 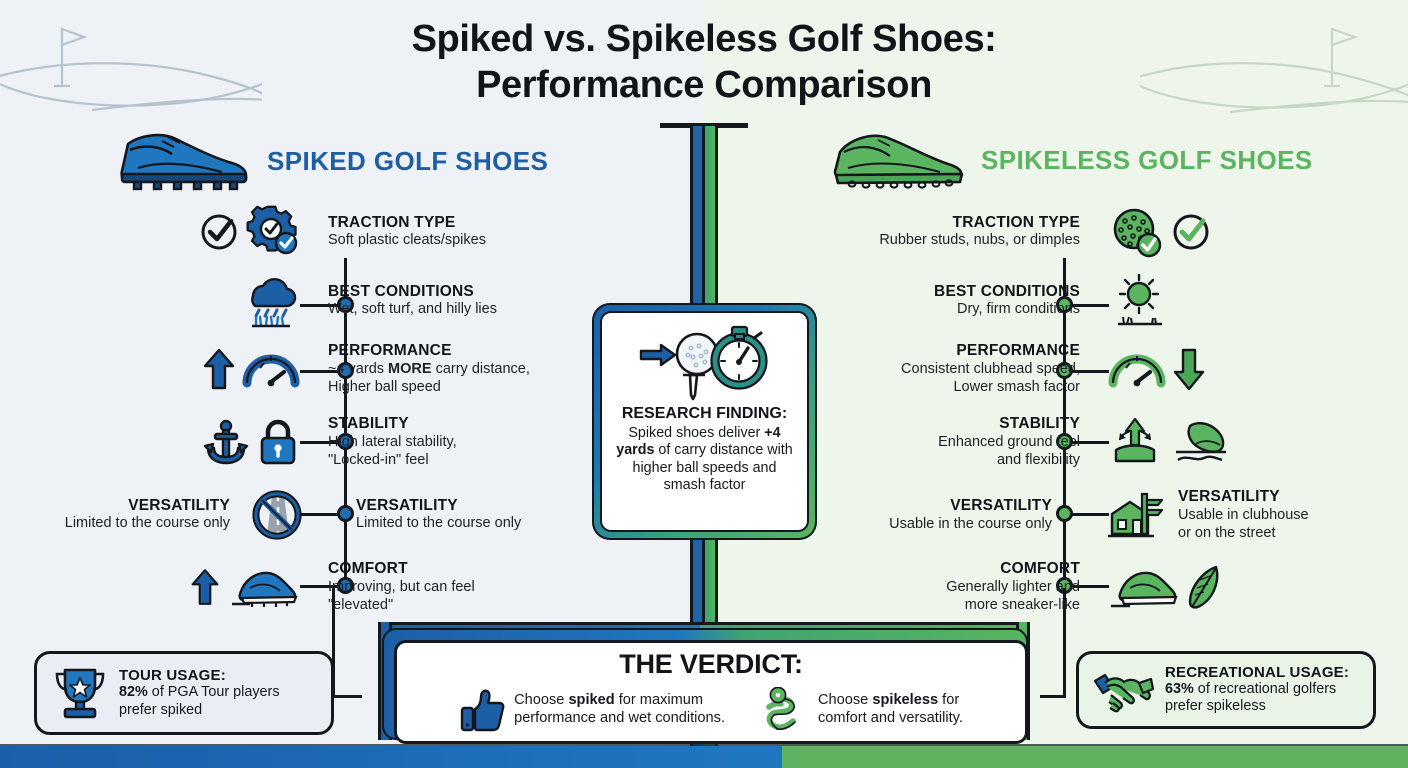 I want to click on rvers-mirror-line1: Usable in clubhouse, so click(x=1243, y=514).